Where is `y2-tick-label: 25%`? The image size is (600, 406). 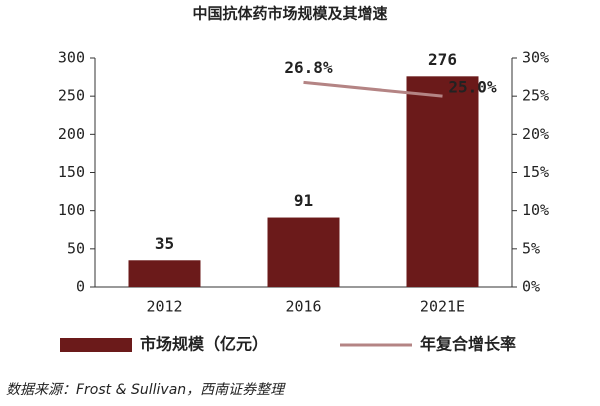
y2-tick-label: 25% is located at coordinates (535, 96).